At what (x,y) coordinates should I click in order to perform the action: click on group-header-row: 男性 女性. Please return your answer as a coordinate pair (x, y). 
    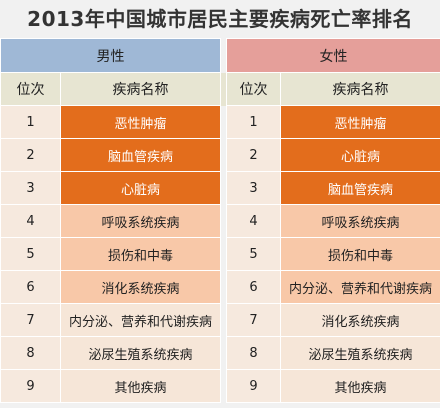
    Looking at the image, I should click on (220, 55).